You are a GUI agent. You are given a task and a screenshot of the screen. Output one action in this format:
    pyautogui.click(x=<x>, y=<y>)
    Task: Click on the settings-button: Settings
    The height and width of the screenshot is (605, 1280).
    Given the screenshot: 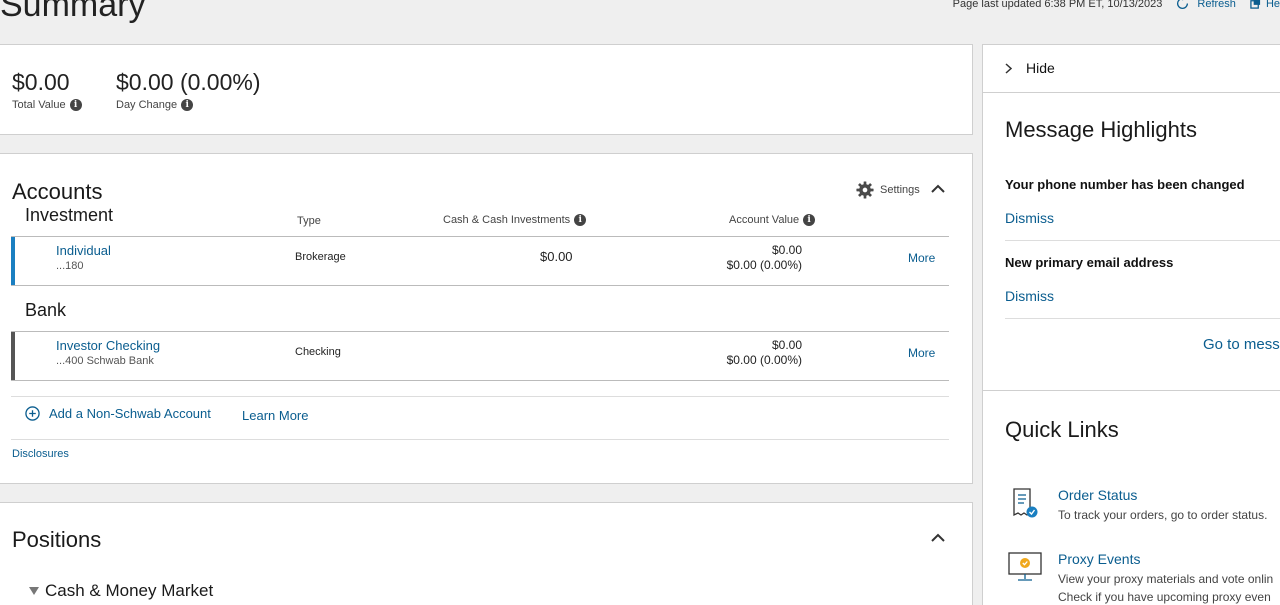 What is the action you would take?
    pyautogui.click(x=888, y=190)
    